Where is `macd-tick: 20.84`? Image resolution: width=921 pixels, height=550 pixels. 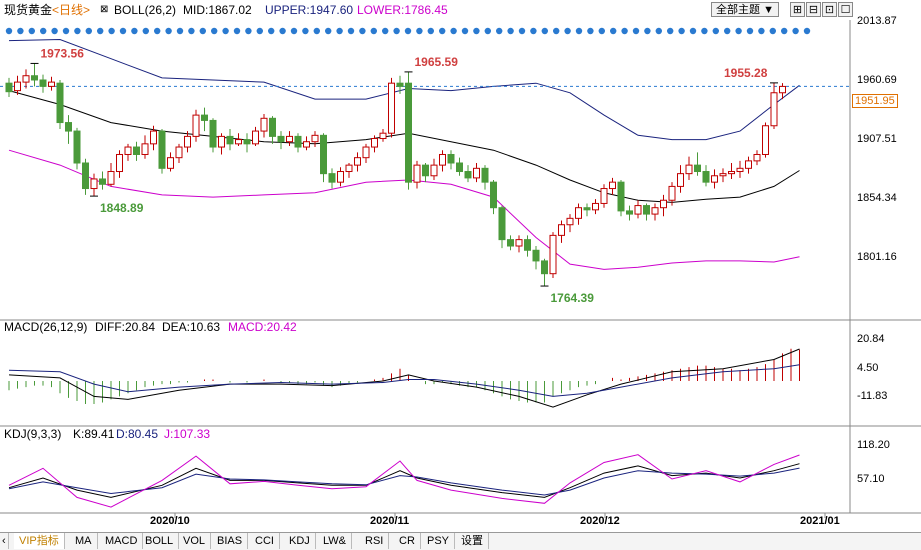
macd-tick: 20.84 is located at coordinates (871, 339).